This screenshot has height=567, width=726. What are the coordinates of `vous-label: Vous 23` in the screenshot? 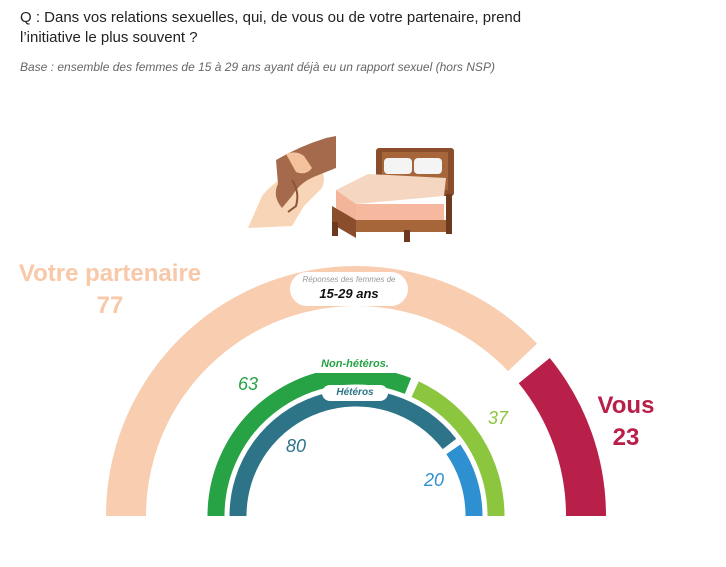 It's located at (626, 422).